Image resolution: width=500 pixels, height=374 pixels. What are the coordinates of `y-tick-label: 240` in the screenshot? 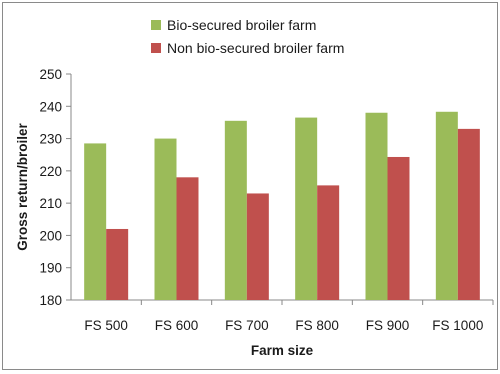 It's located at (50, 106).